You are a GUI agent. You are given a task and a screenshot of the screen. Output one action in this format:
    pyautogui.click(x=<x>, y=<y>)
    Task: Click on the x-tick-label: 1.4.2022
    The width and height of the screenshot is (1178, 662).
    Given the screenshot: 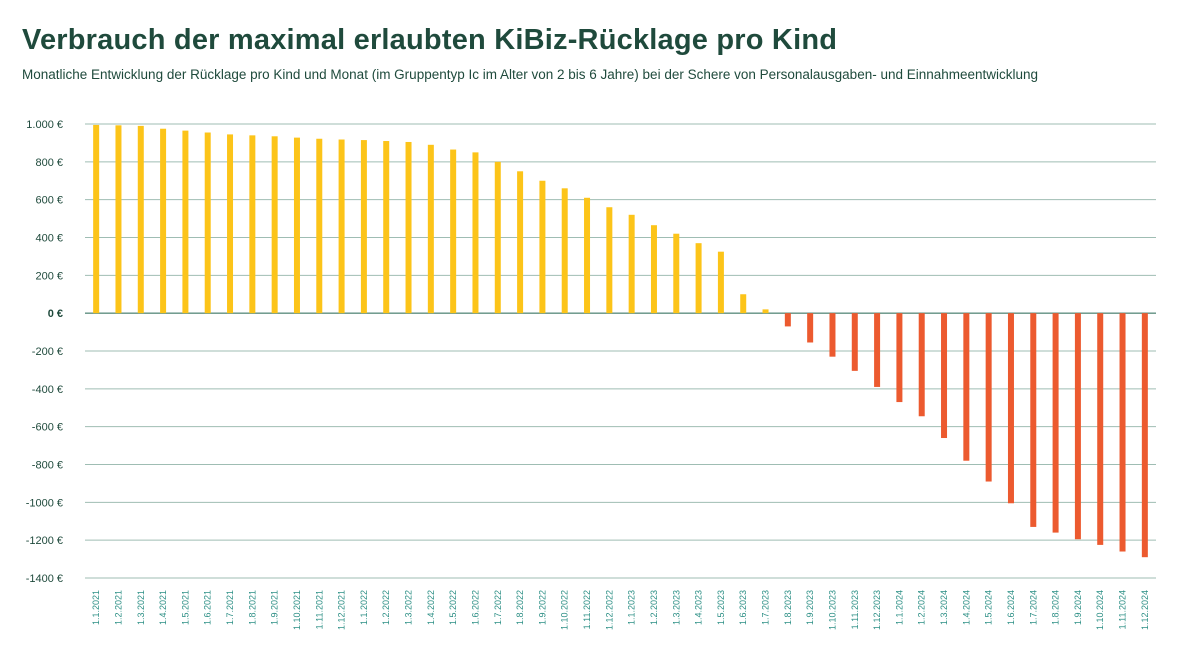 What is the action you would take?
    pyautogui.click(x=431, y=607)
    